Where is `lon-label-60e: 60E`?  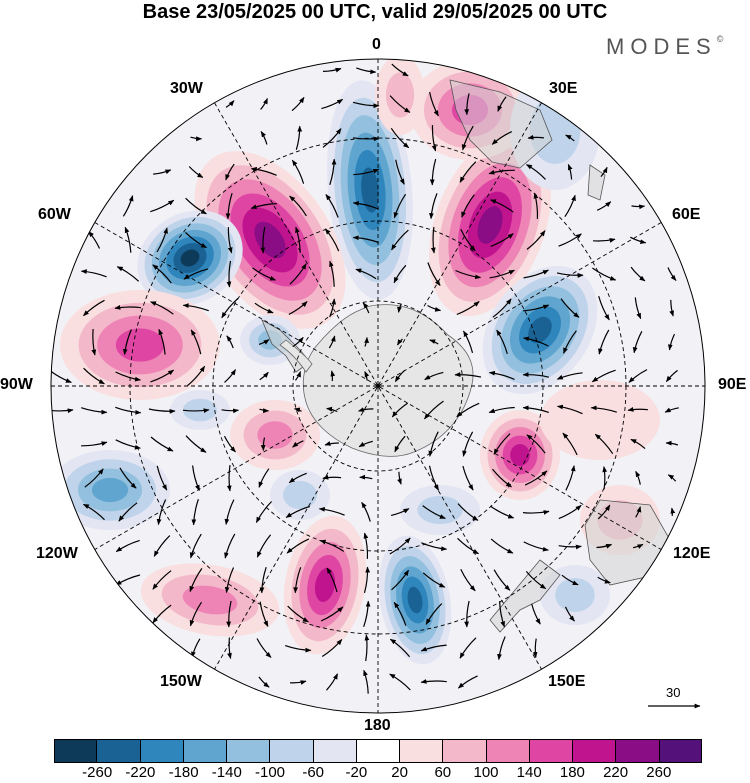
lon-label-60e: 60E is located at coordinates (686, 214).